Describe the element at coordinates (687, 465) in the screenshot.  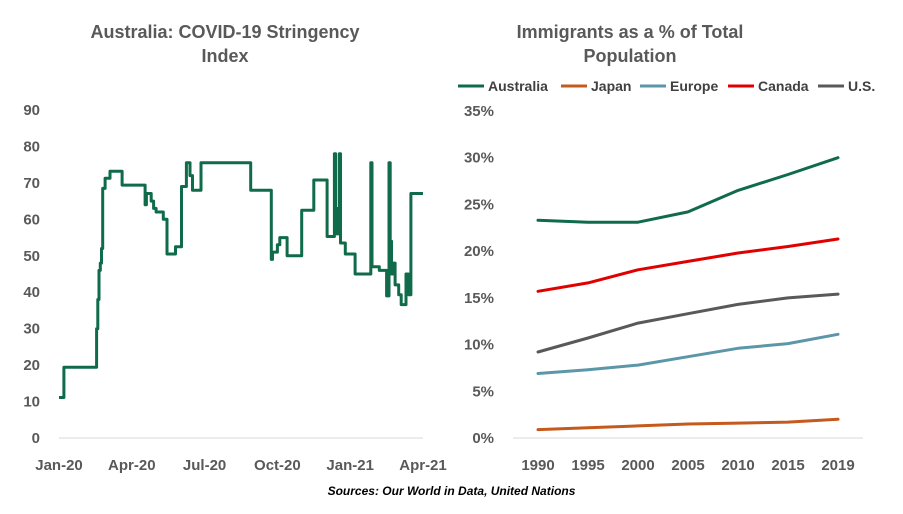
I see `x-tick-label: 2005` at that location.